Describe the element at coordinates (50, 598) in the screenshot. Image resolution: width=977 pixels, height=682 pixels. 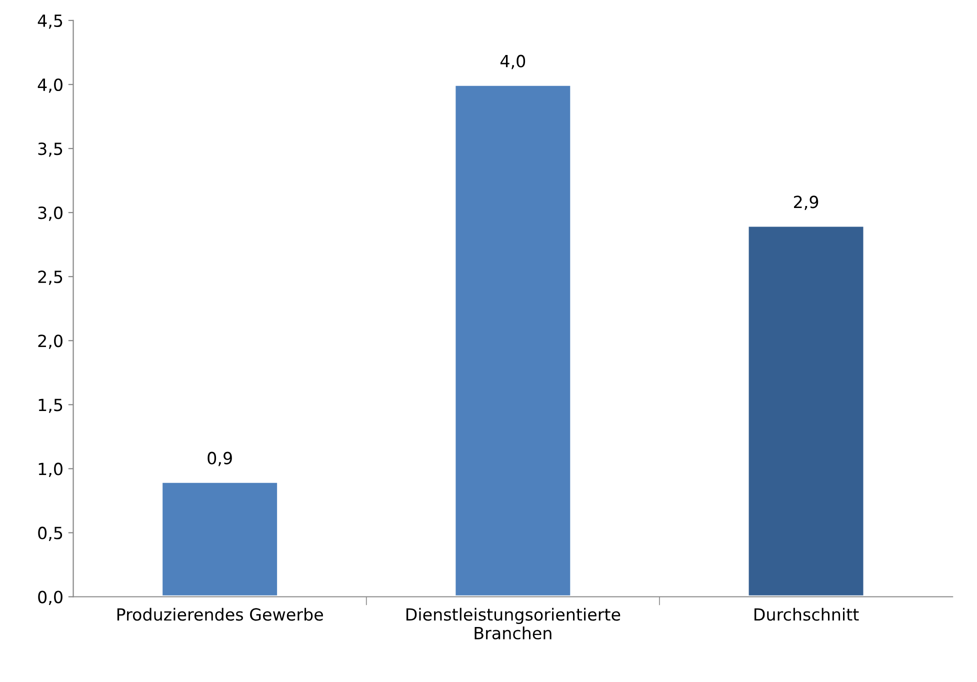
I see `y-tick-label: 0,0` at that location.